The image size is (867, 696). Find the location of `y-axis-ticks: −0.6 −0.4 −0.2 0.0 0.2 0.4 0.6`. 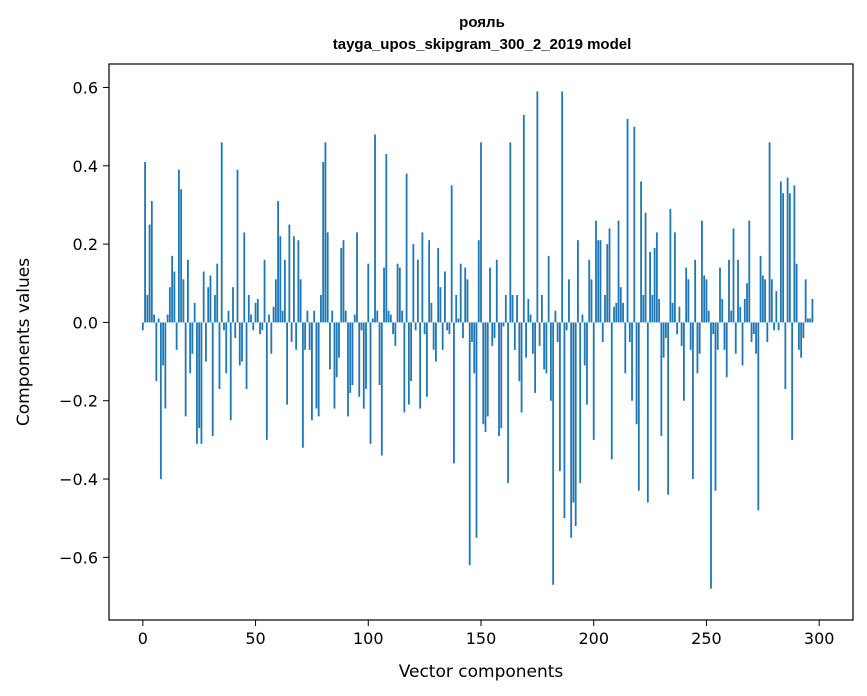

y-axis-ticks: −0.6 −0.4 −0.2 0.0 0.2 0.4 0.6 is located at coordinates (84, 322).